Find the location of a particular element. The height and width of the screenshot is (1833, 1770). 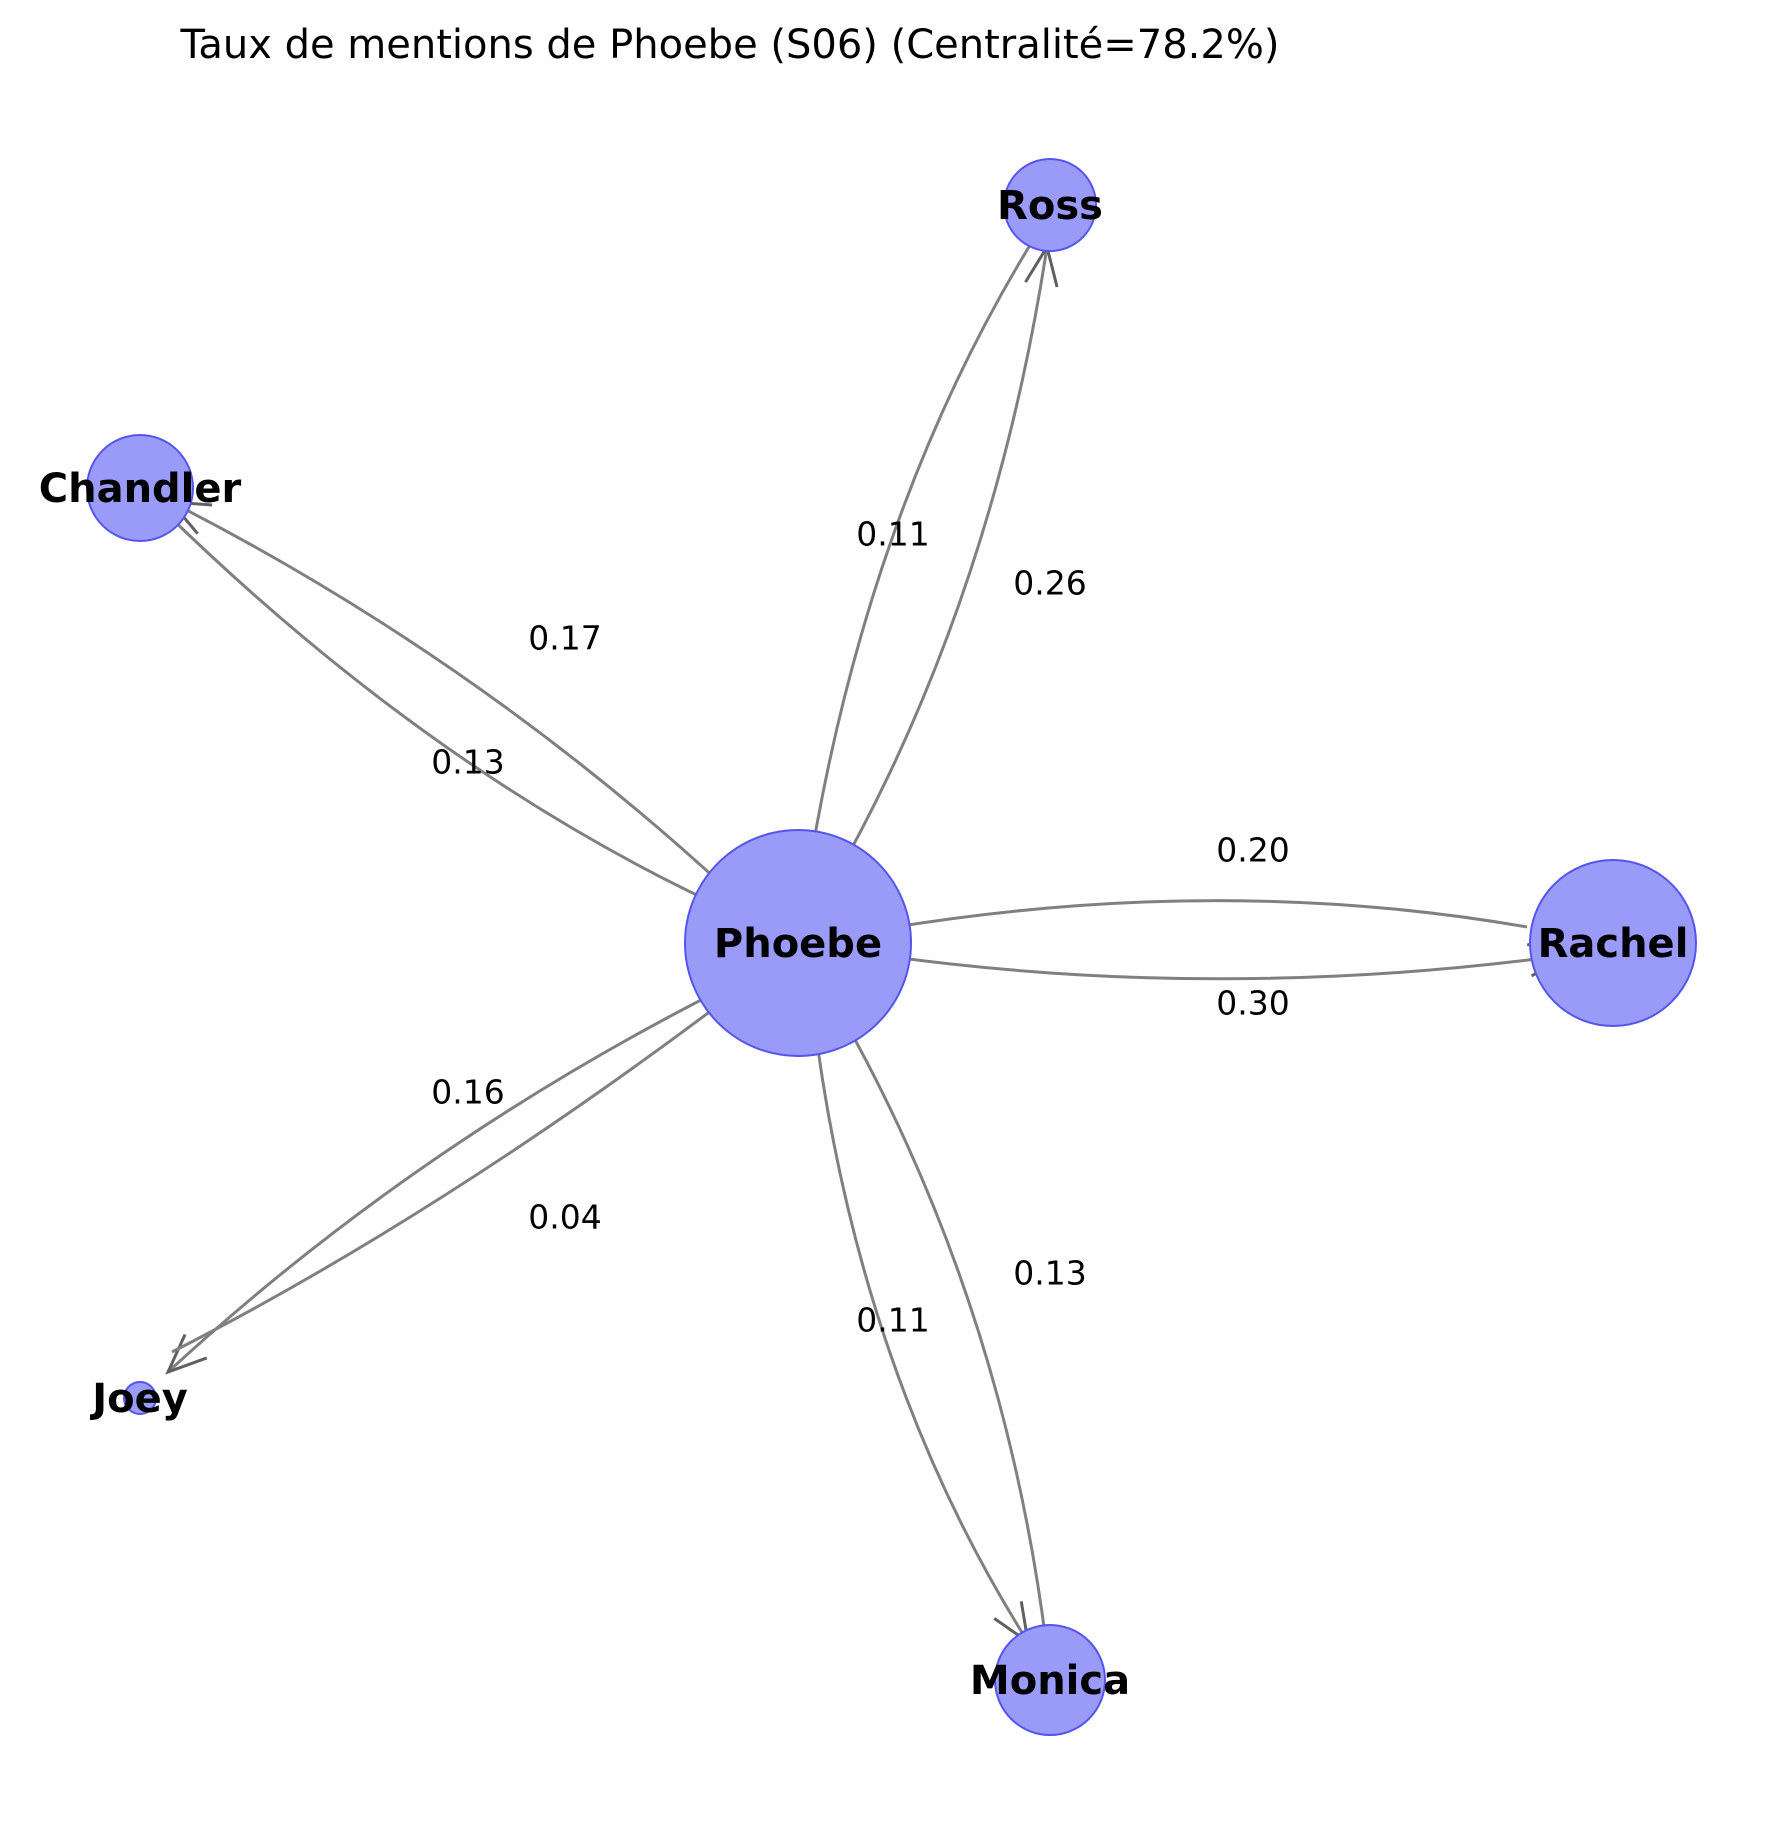

edge-phoebe-to-chandler is located at coordinates (467, 713).